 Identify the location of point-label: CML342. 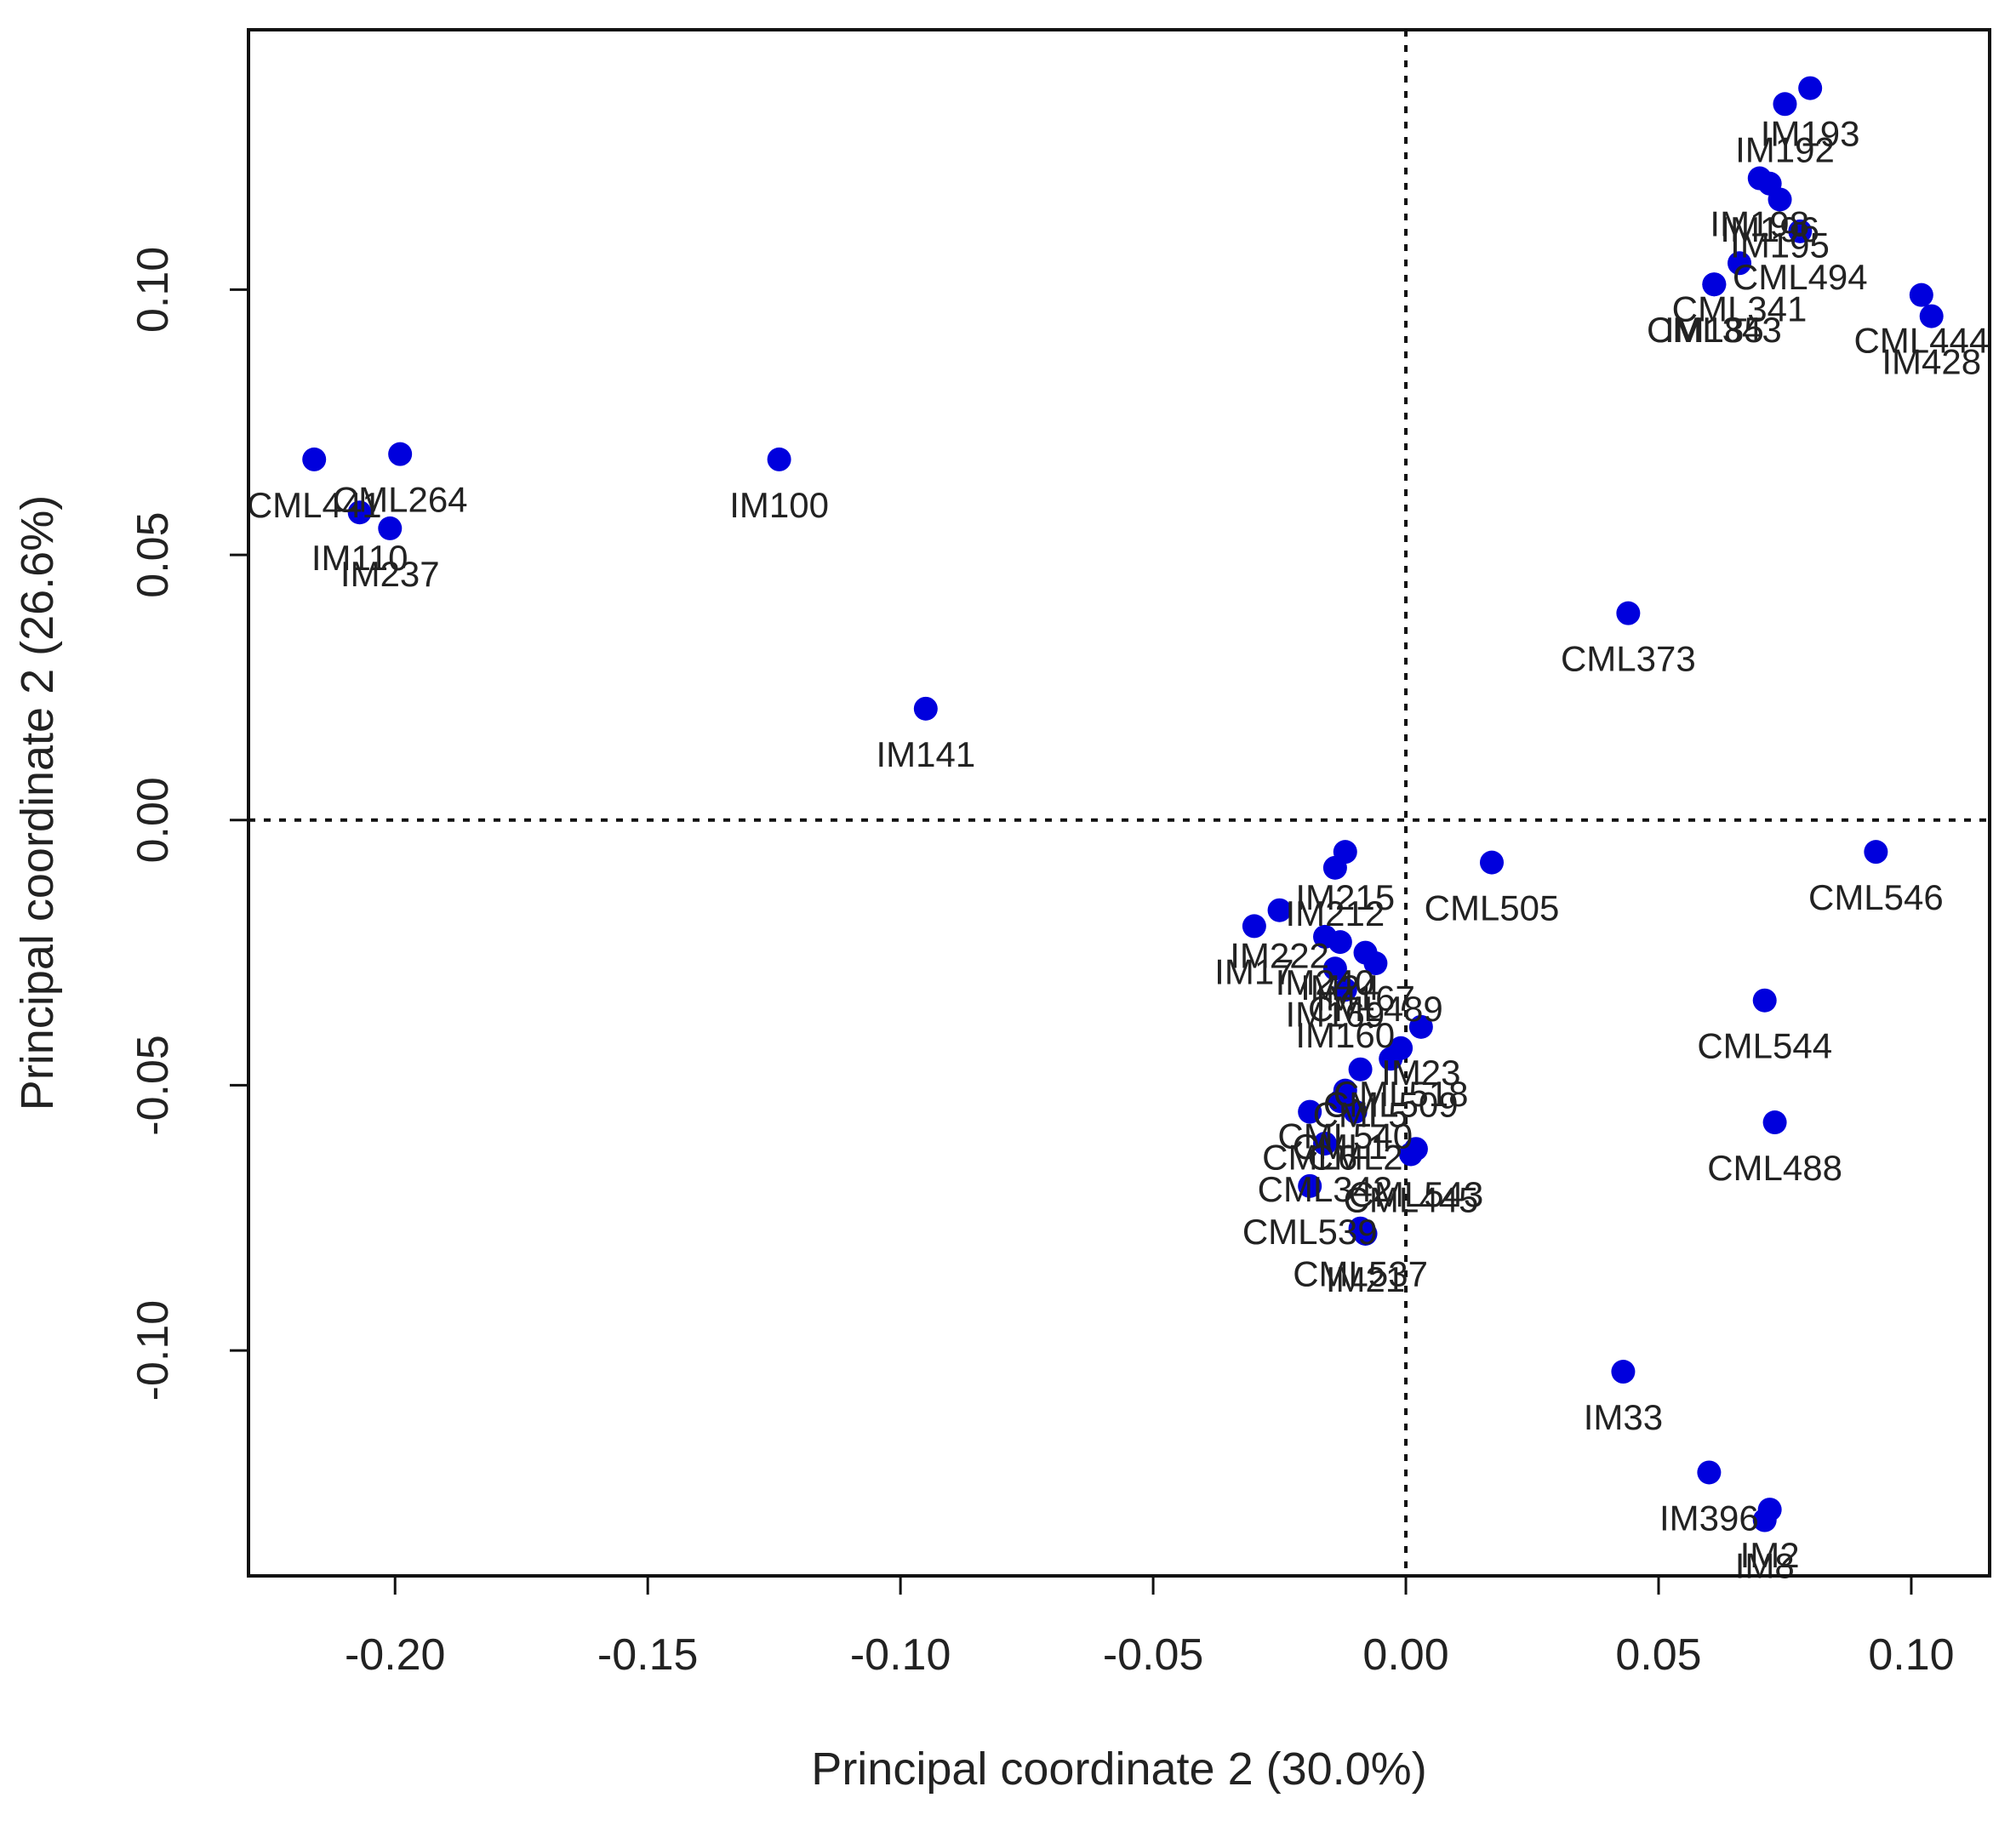
(1325, 1189).